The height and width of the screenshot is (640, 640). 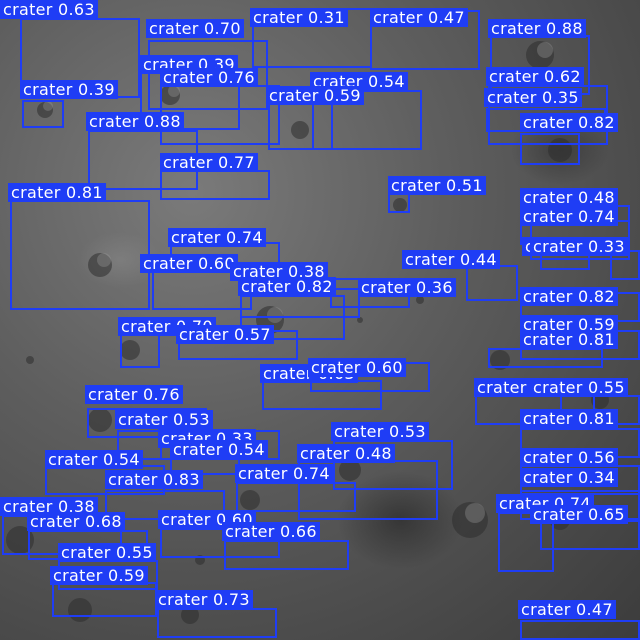 What do you see at coordinates (49, 9) in the screenshot?
I see `detection-label: crater 0.63` at bounding box center [49, 9].